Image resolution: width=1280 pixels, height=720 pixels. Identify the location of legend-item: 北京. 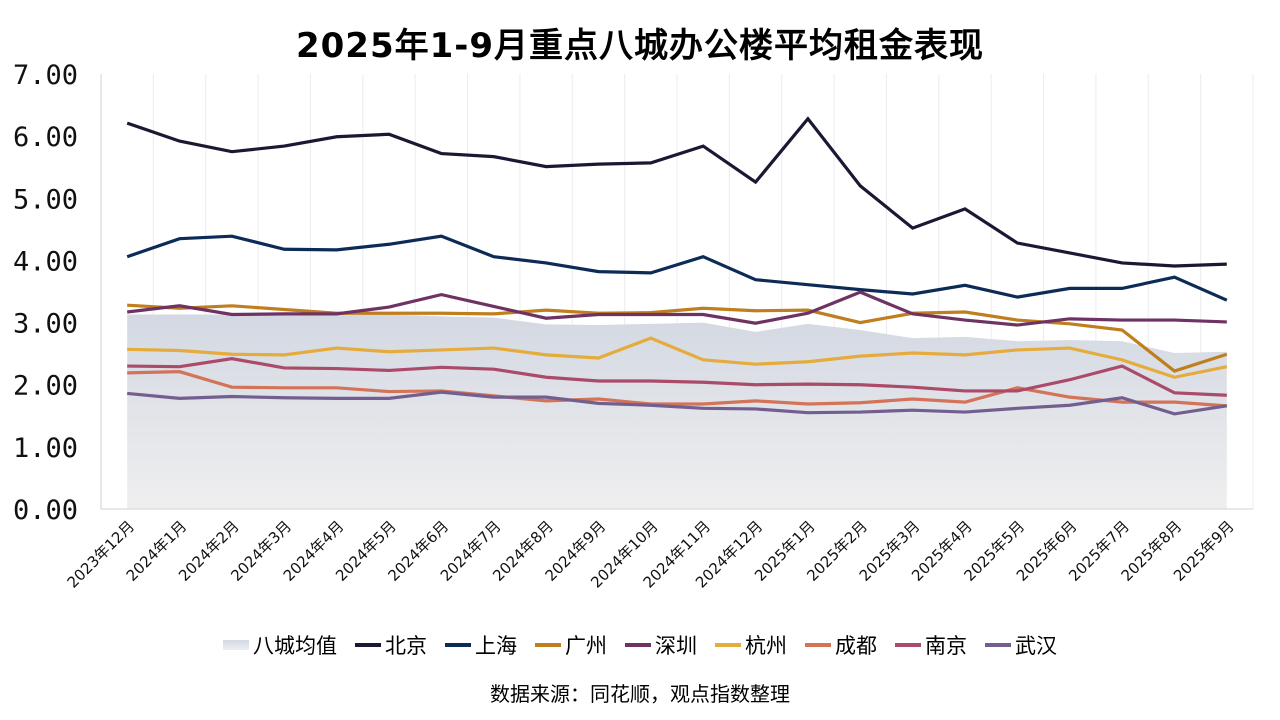
(391, 645).